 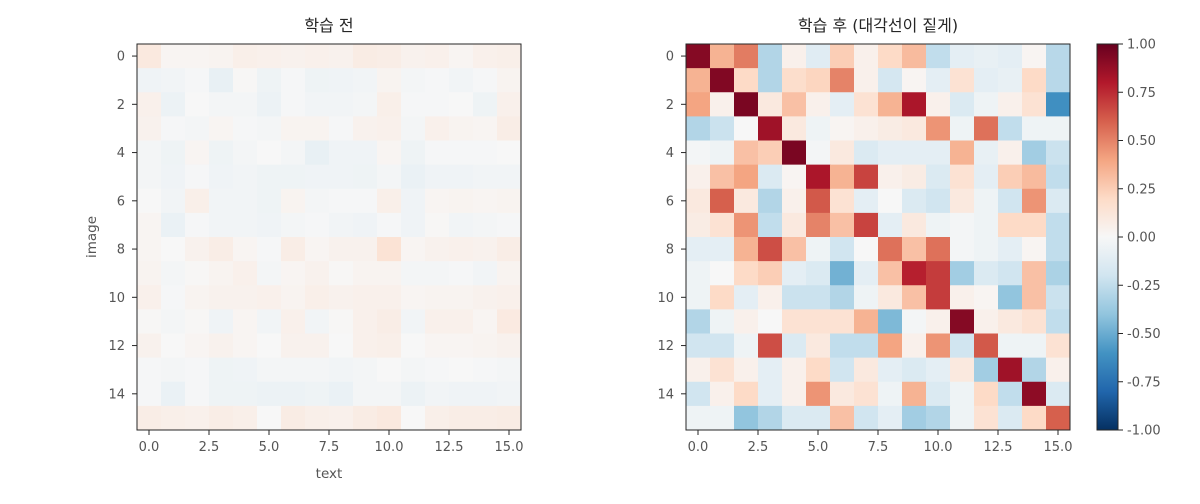 I want to click on y-tick-label: 4, so click(x=670, y=153).